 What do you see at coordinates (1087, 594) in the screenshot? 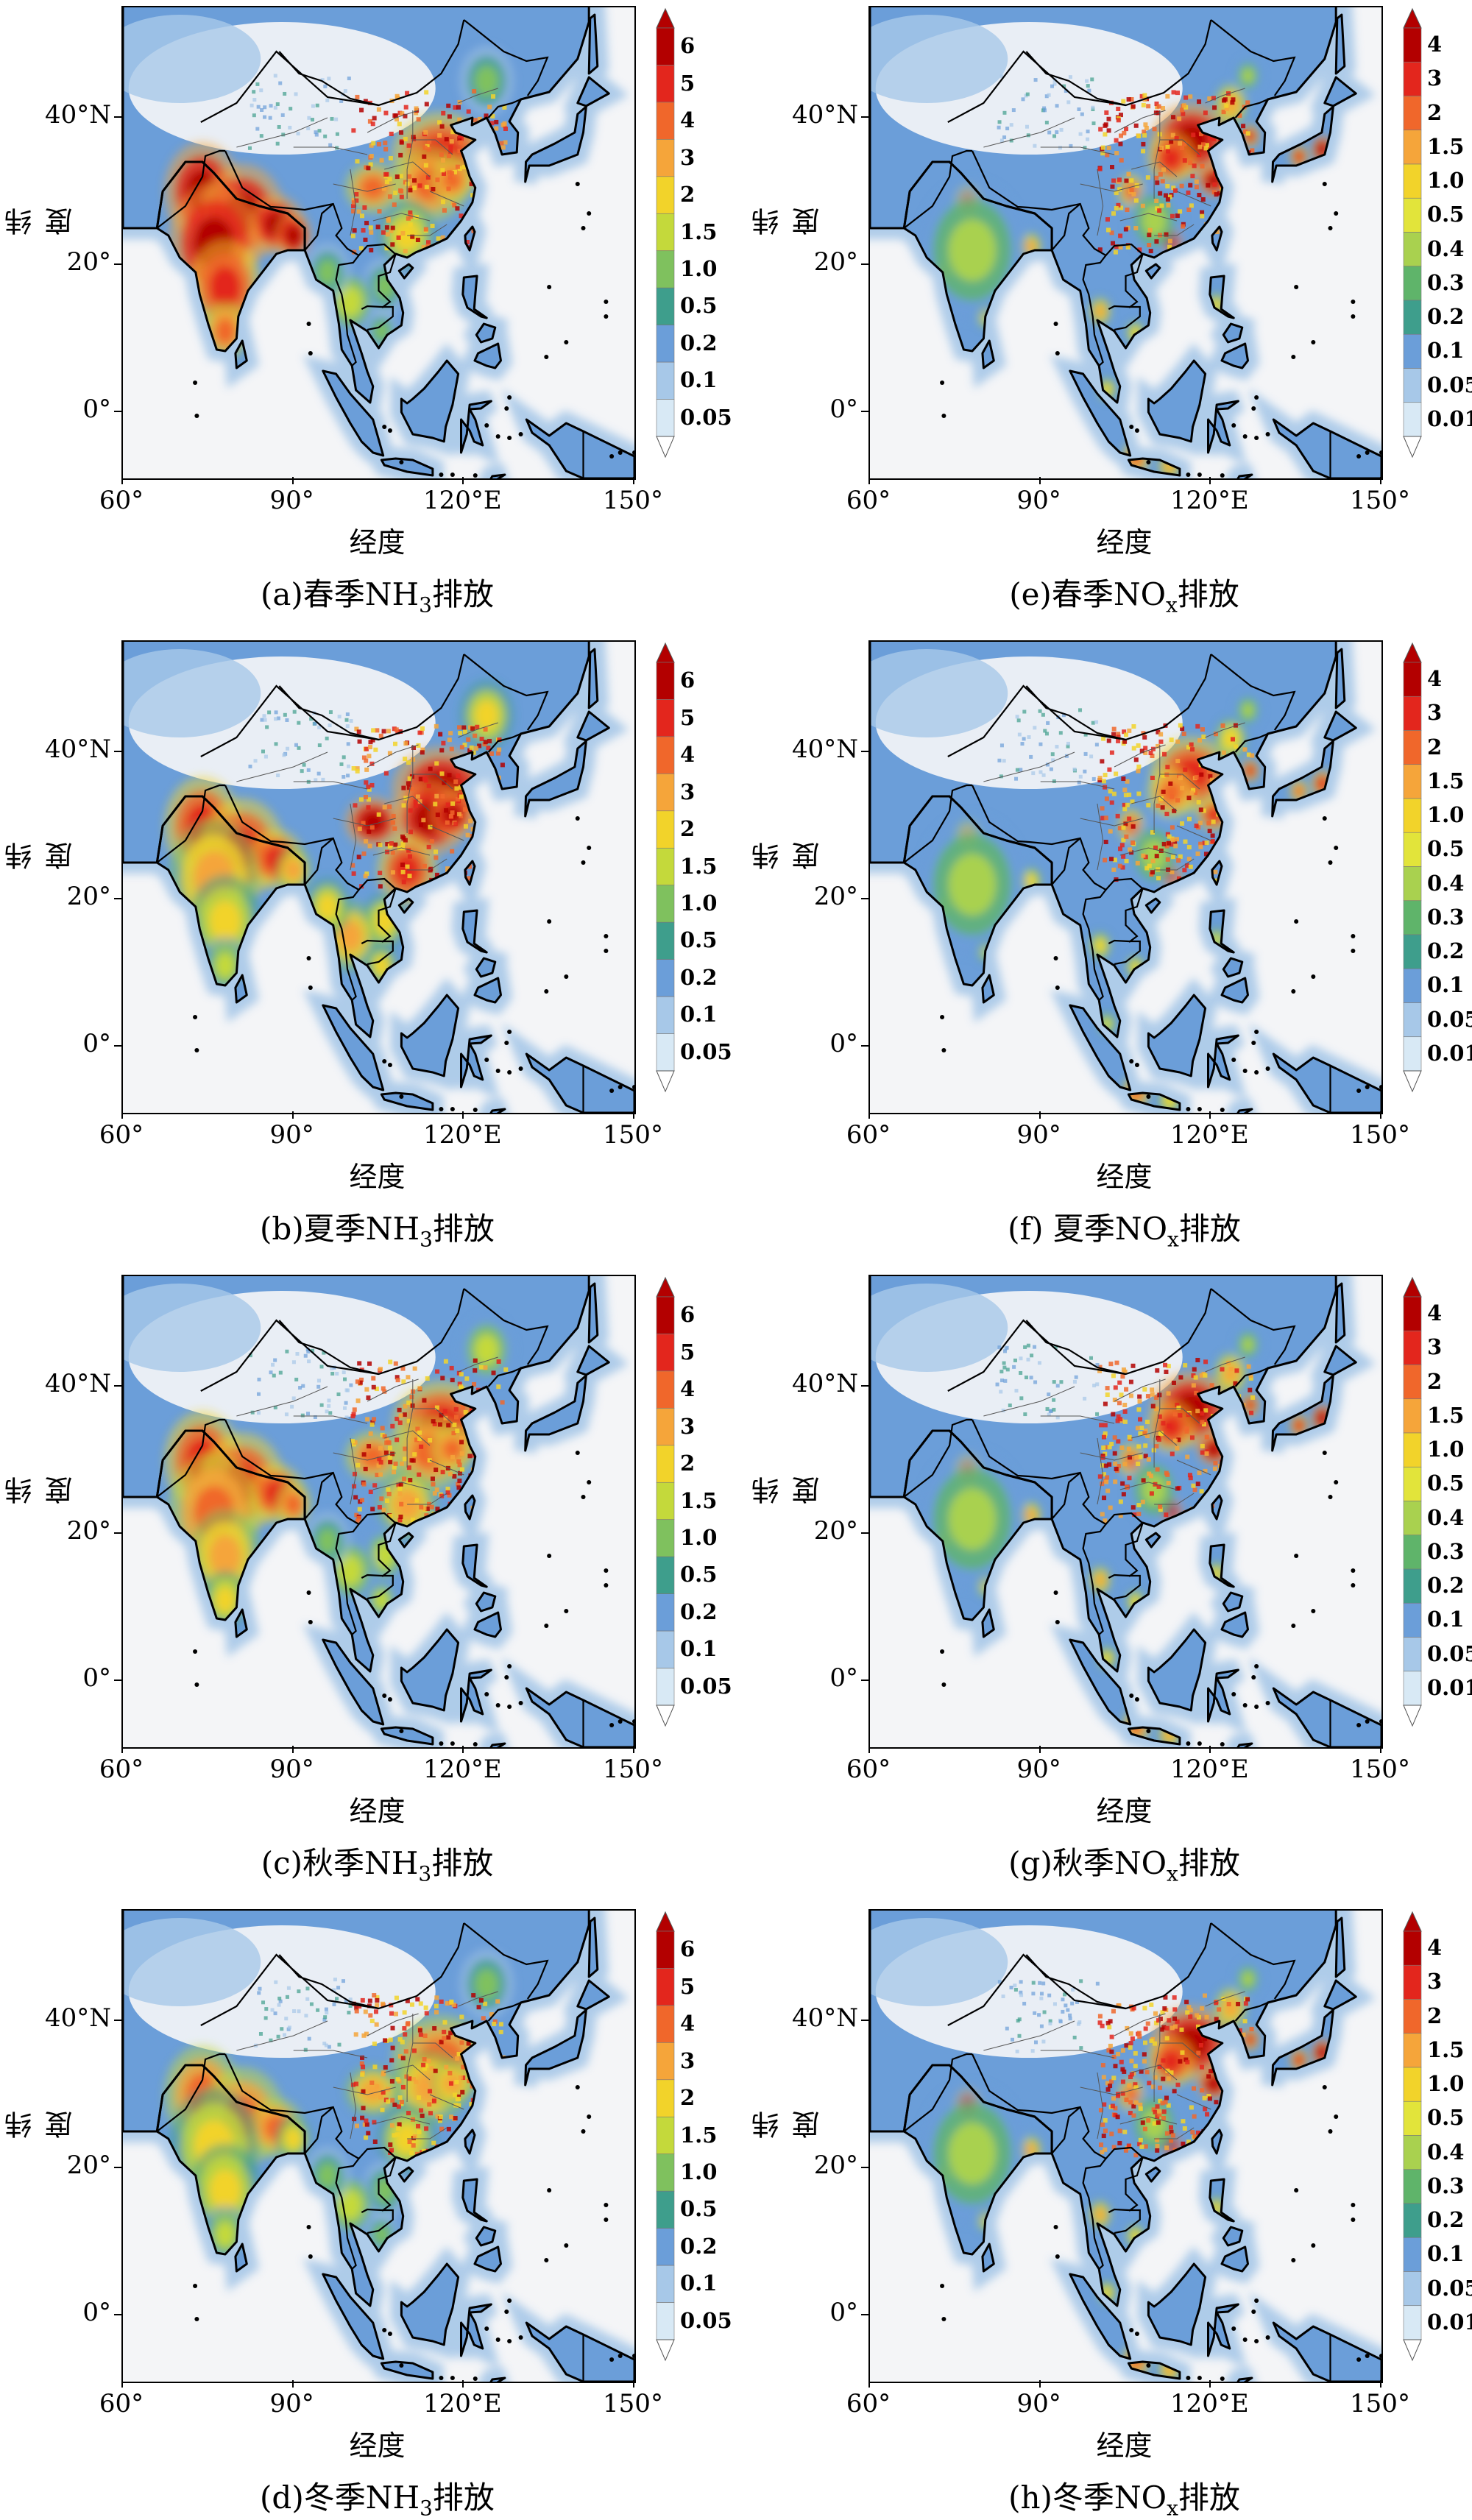
I see `caption-prefix: (e)春季NO` at bounding box center [1087, 594].